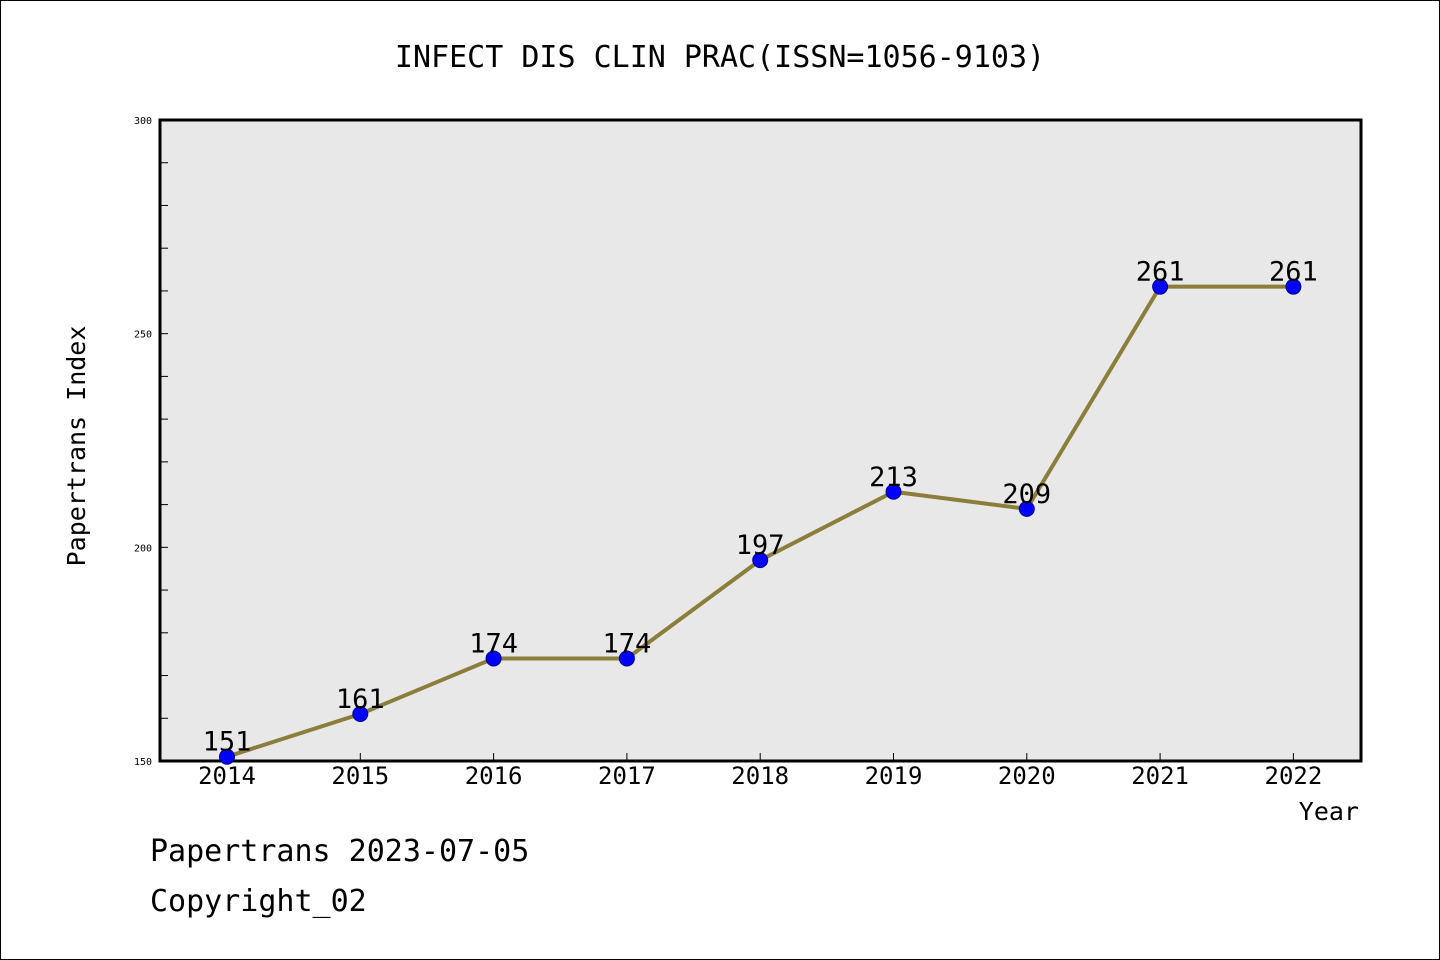 Image resolution: width=1440 pixels, height=960 pixels. Describe the element at coordinates (760, 776) in the screenshot. I see `x-tick-label: 2018` at that location.